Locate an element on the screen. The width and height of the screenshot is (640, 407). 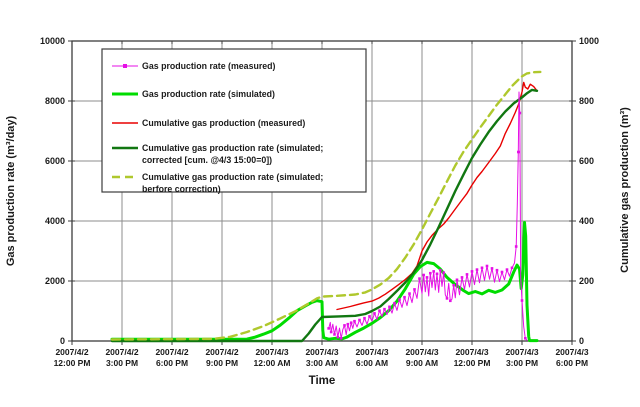
legend-item-rate-simulated: Gas production rate (simulated) is located at coordinates (193, 94).